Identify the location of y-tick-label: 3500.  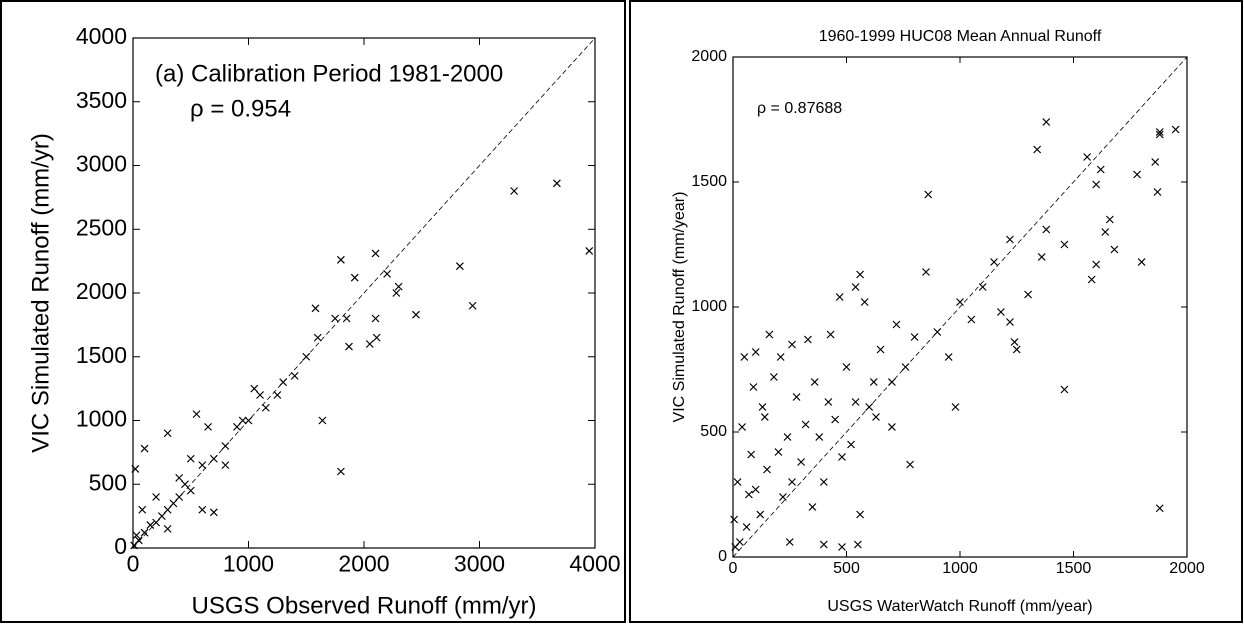
(101, 100).